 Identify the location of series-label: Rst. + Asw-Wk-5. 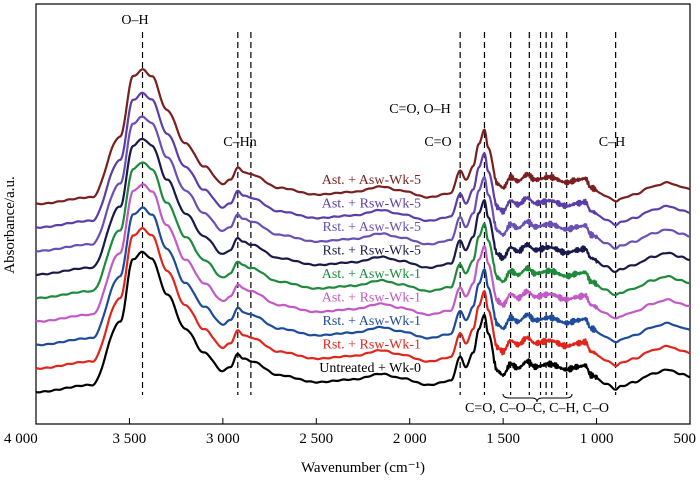
(371, 227).